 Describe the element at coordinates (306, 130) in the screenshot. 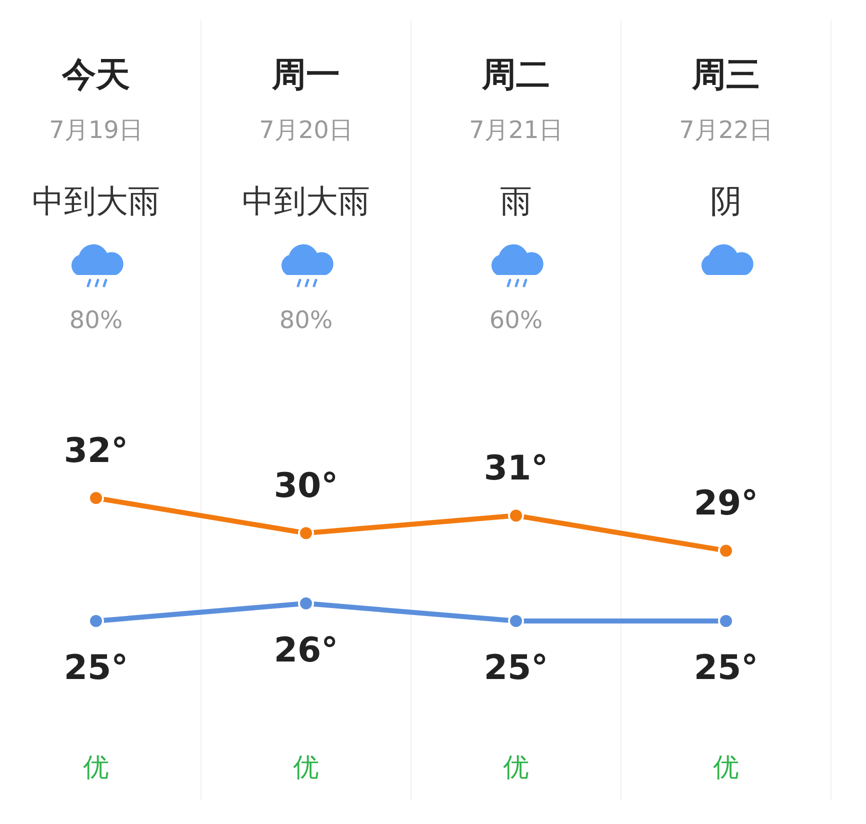

I see `text: 7月20日` at that location.